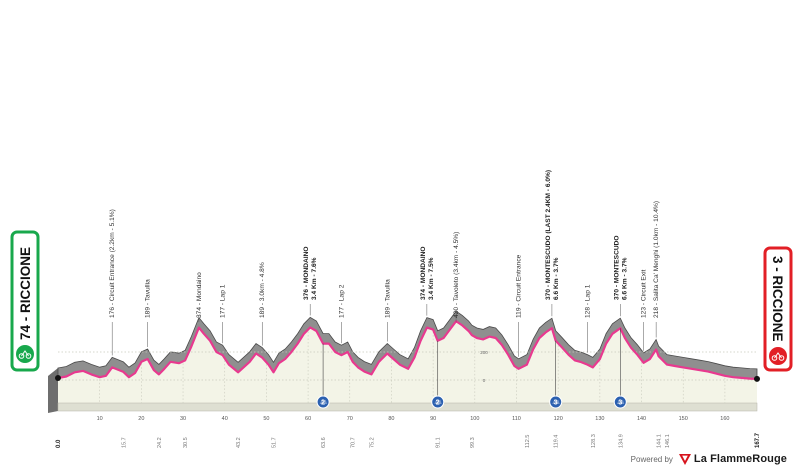 The height and width of the screenshot is (471, 799). What do you see at coordinates (223, 301) in the screenshot?
I see `annotation-label-3: 177 - Lap 1` at bounding box center [223, 301].